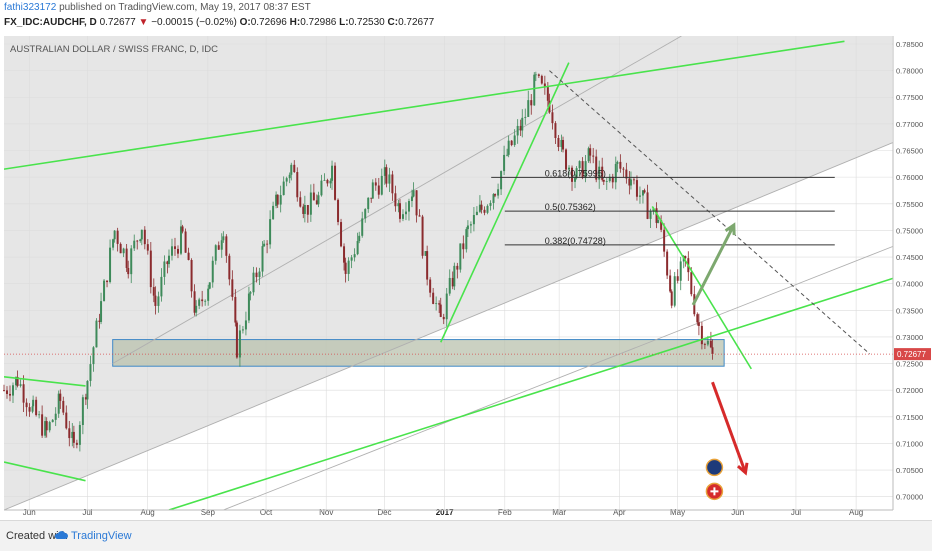 Image resolution: width=932 pixels, height=551 pixels. I want to click on tradingview-logo: TradingView, so click(93, 535).